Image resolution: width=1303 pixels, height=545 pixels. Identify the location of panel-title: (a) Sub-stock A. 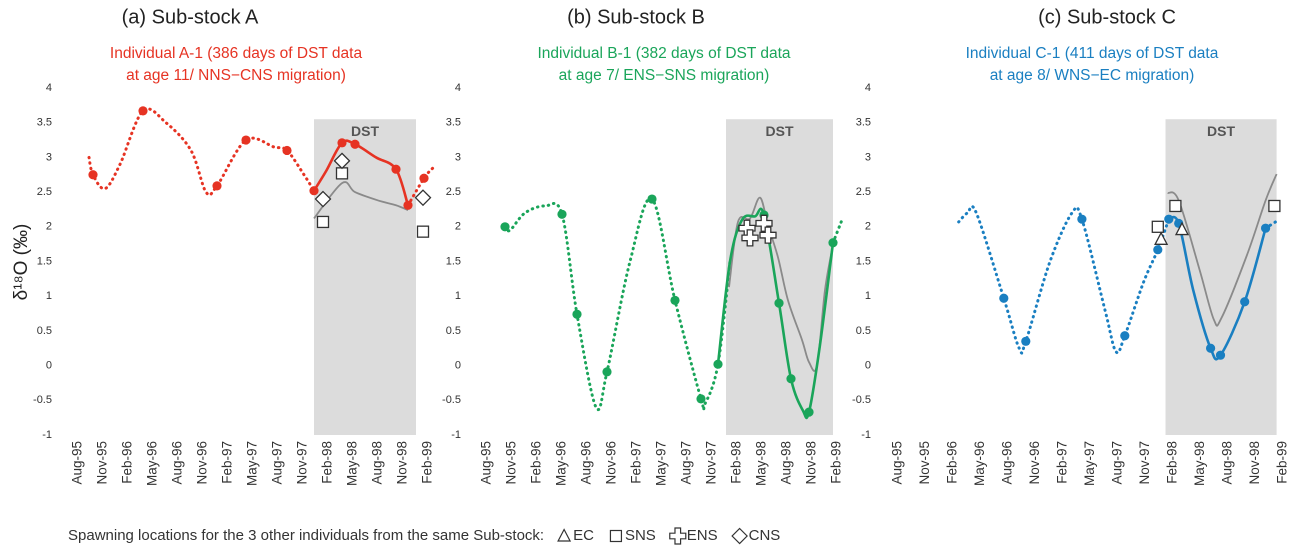
(190, 17).